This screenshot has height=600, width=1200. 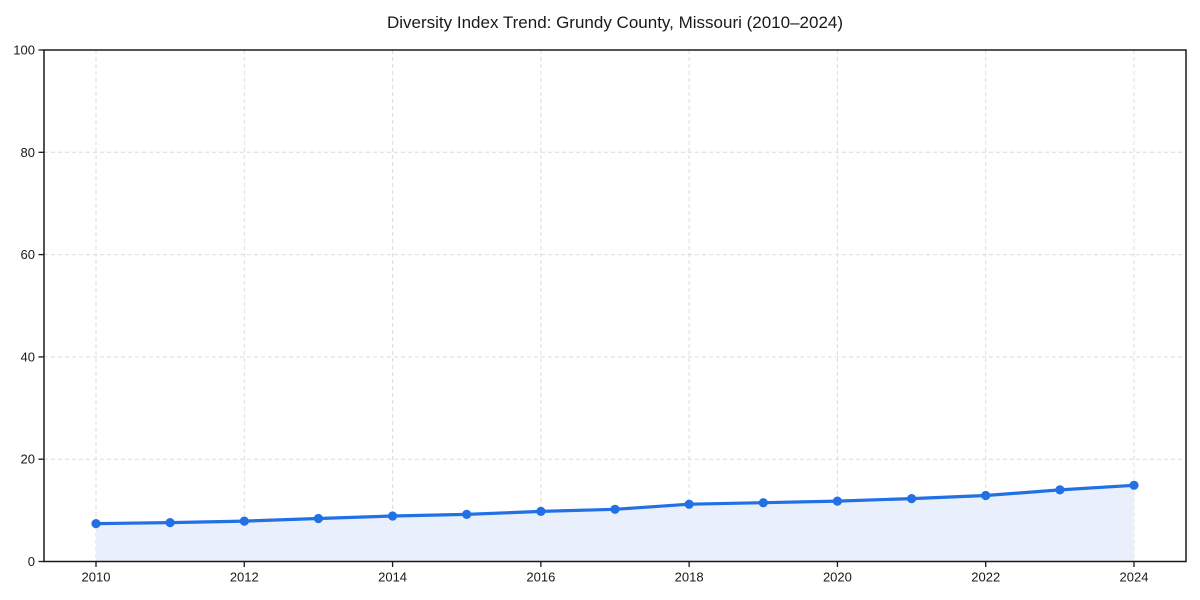 I want to click on data-point-2019, so click(x=763, y=503).